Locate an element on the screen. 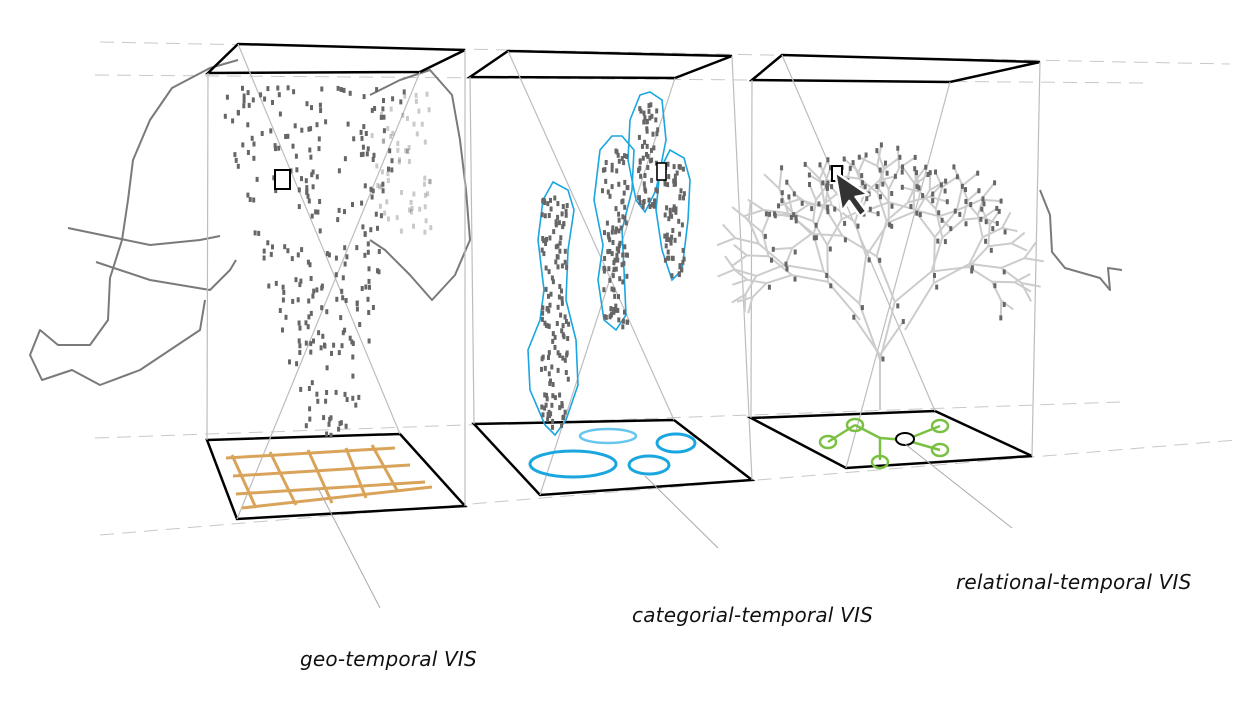  categorial-temporal-label: categorial-temporal VIS is located at coordinates (752, 615).